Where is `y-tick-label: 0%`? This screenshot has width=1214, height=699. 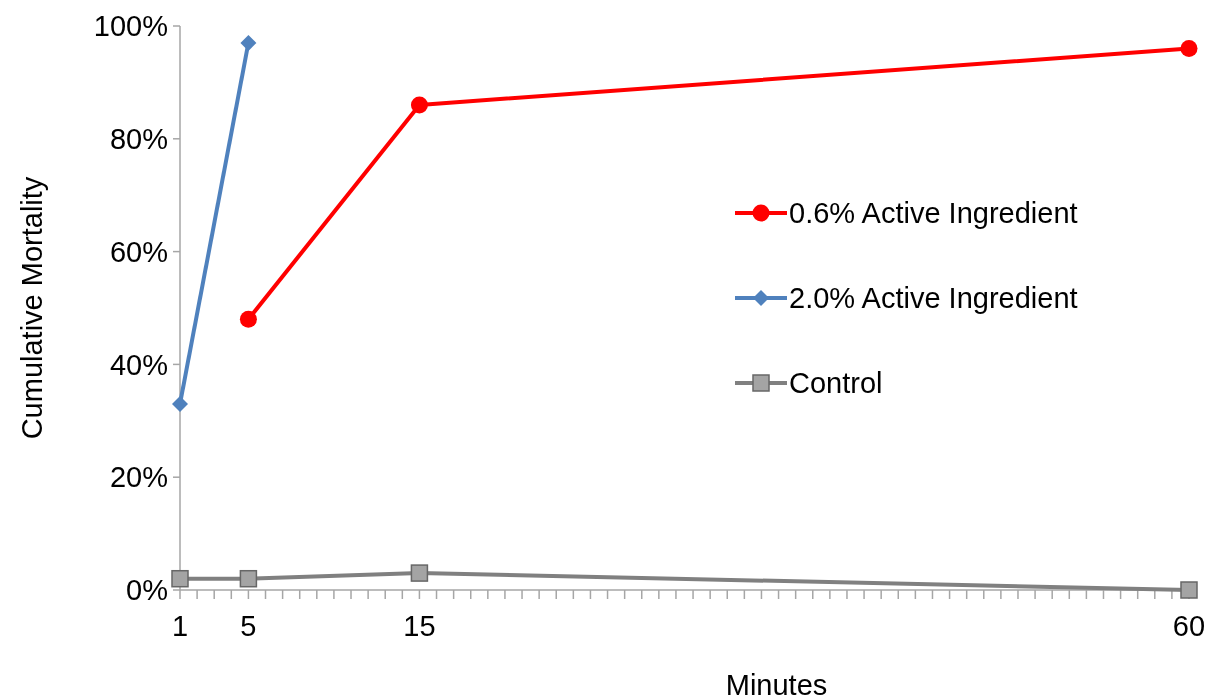 y-tick-label: 0% is located at coordinates (147, 590).